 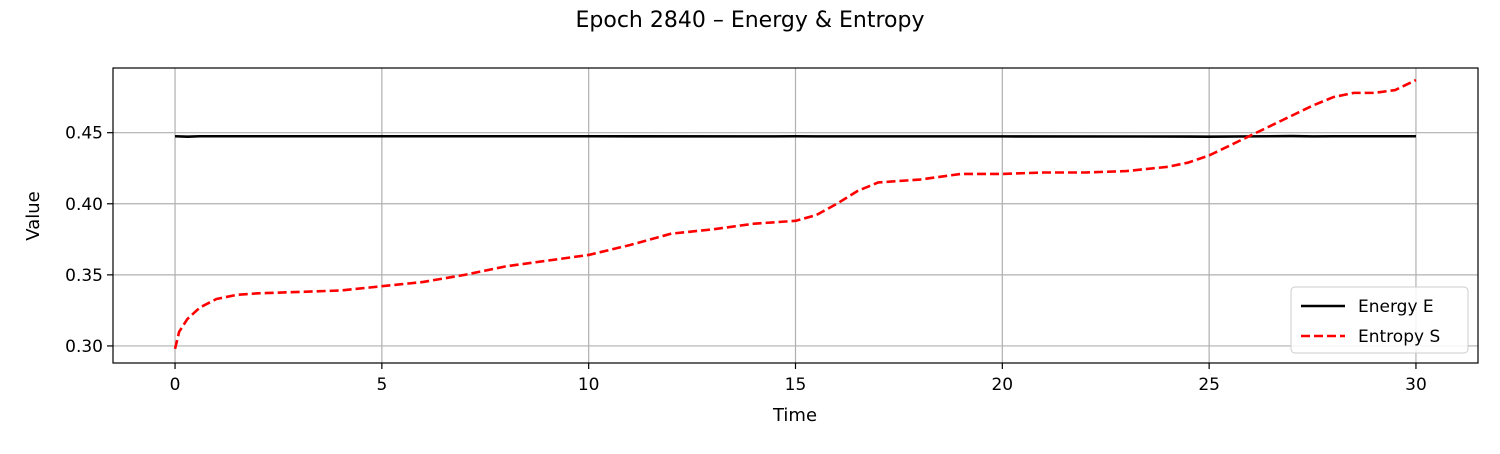 I want to click on x-tick-label: 5, so click(x=381, y=385).